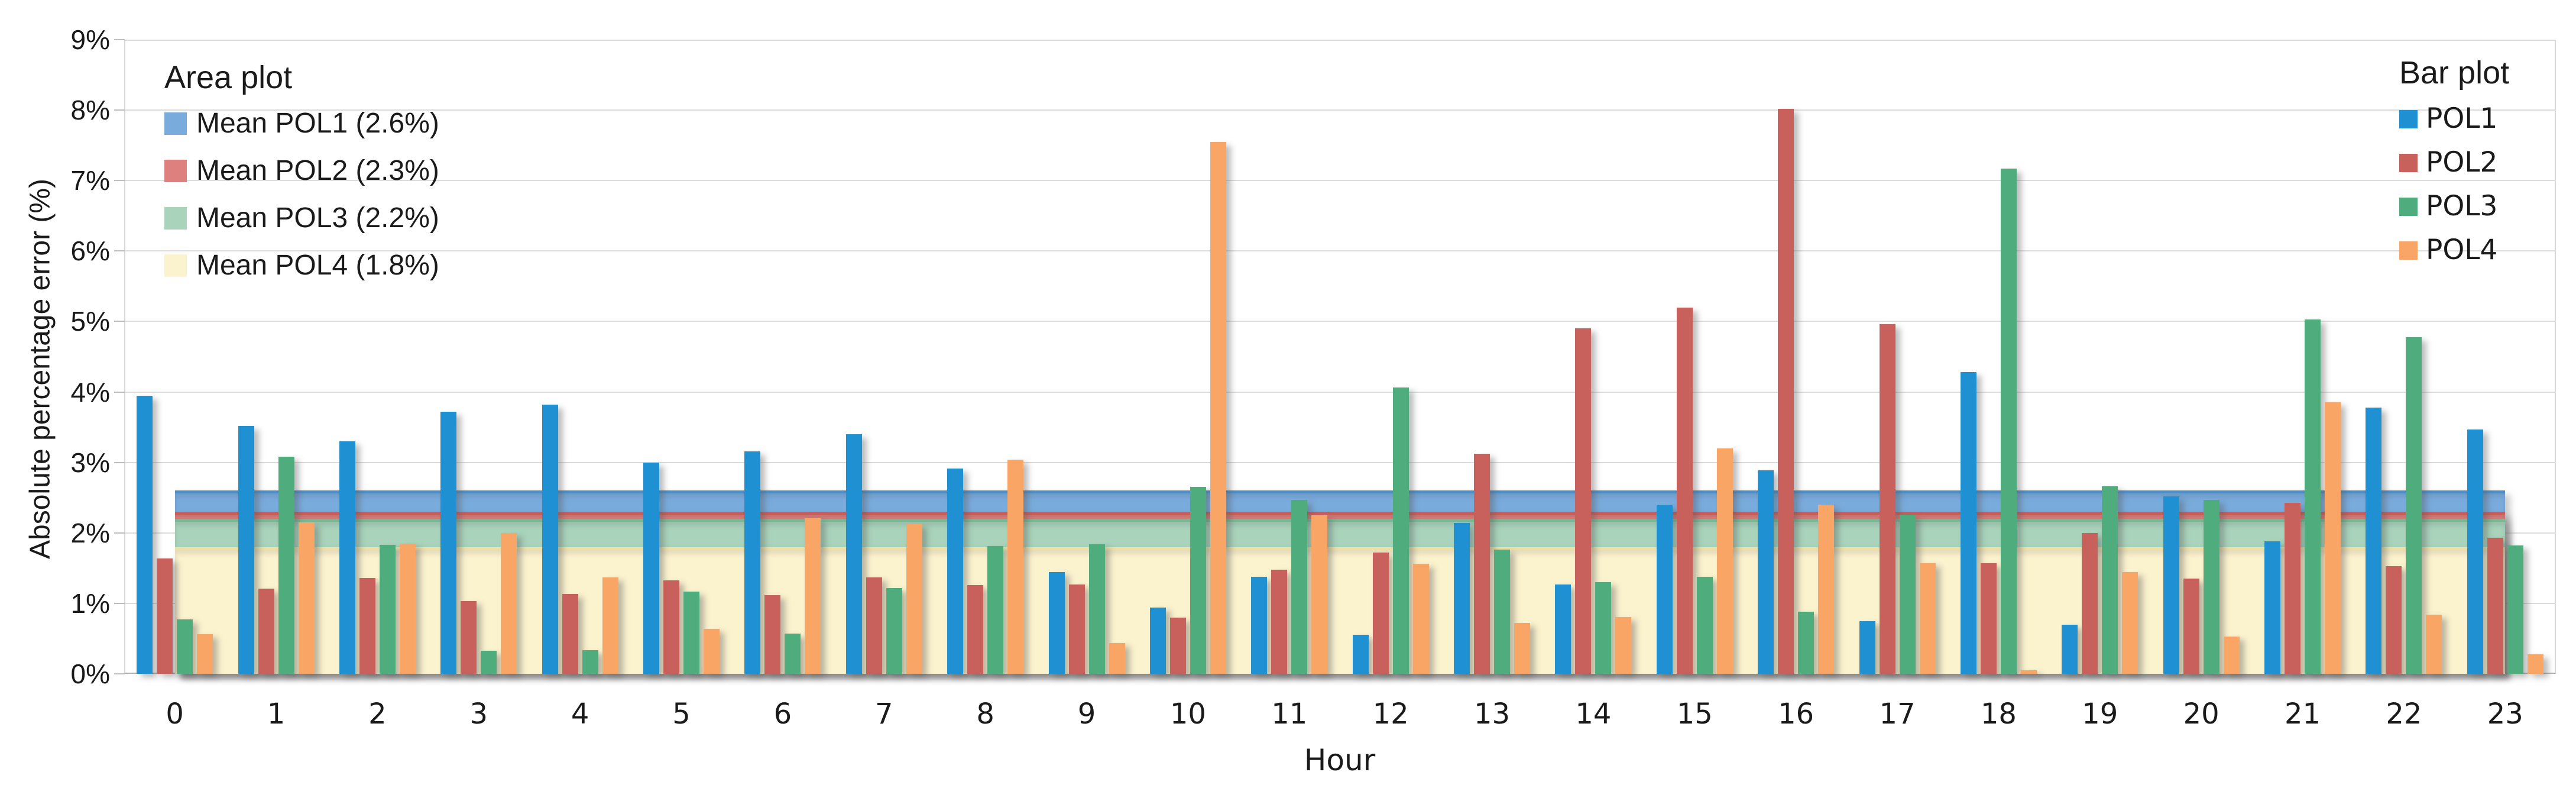 This screenshot has width=2576, height=788. I want to click on bar-legend-label-4: POL4, so click(2462, 250).